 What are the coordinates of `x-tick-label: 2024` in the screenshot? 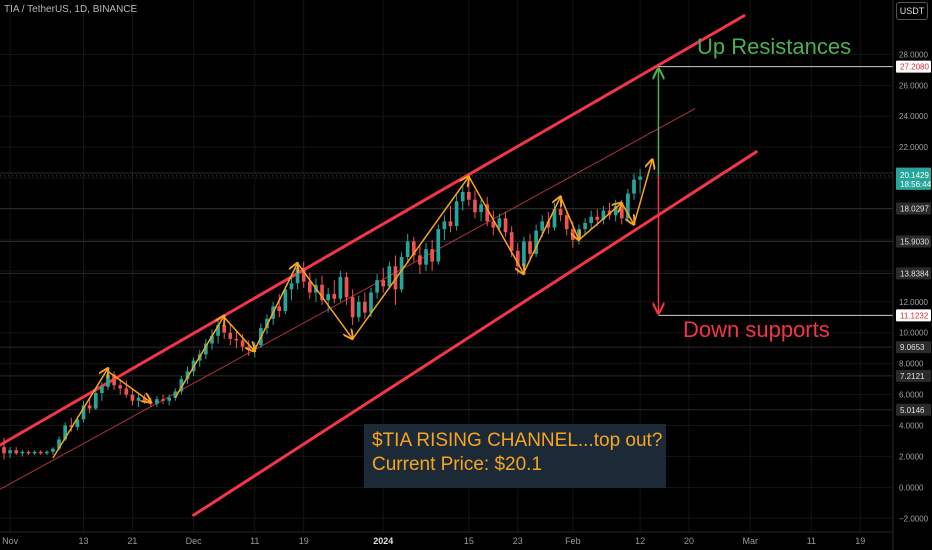 It's located at (383, 541).